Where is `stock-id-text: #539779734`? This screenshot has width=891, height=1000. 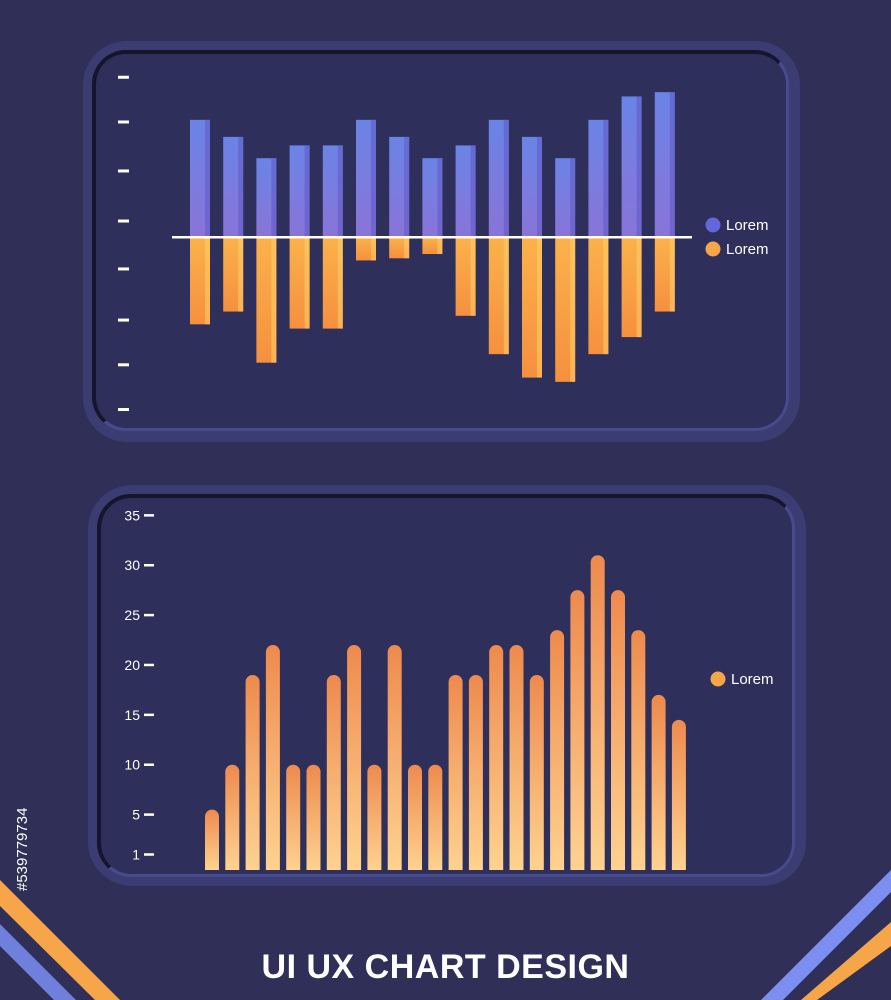
stock-id-text: #539779734 is located at coordinates (22, 849).